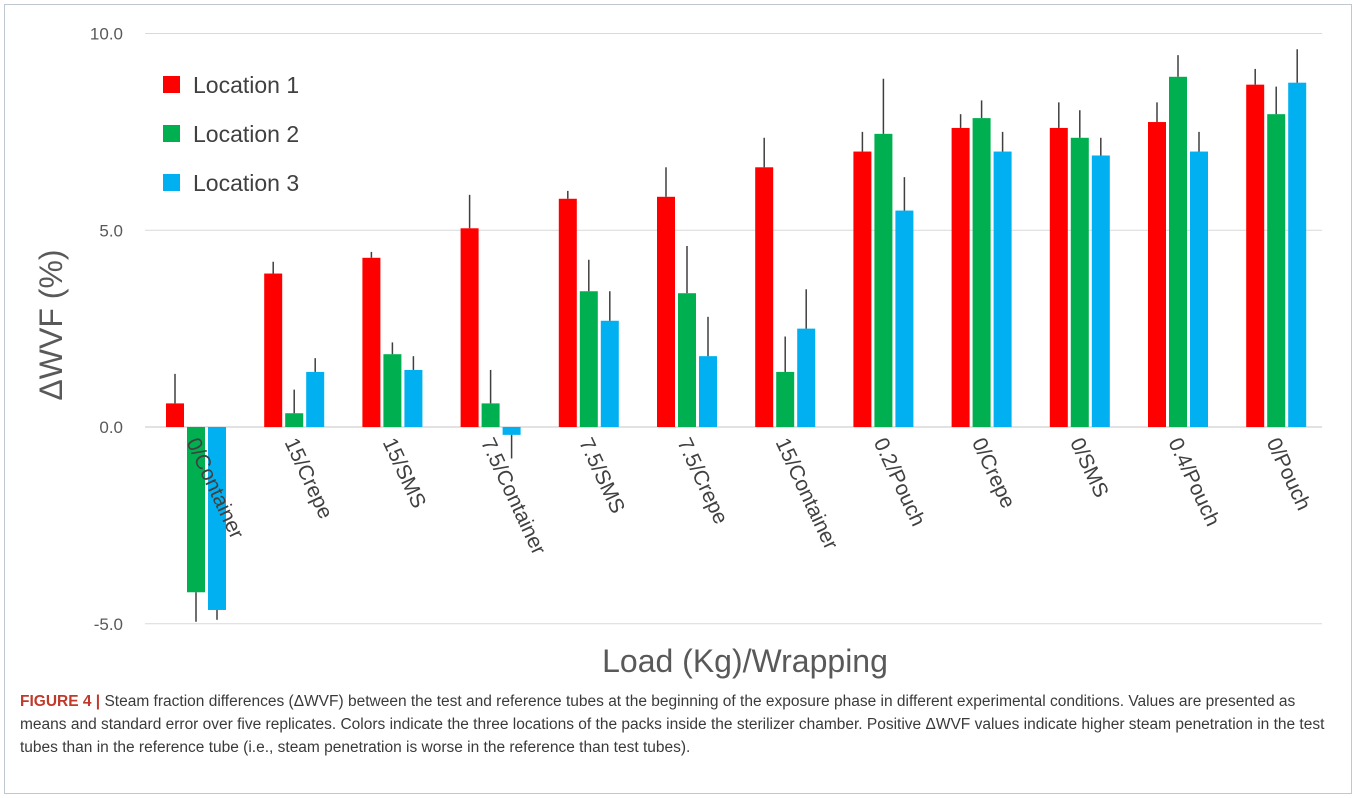  What do you see at coordinates (106, 34) in the screenshot?
I see `y-tick-label: 10.0` at bounding box center [106, 34].